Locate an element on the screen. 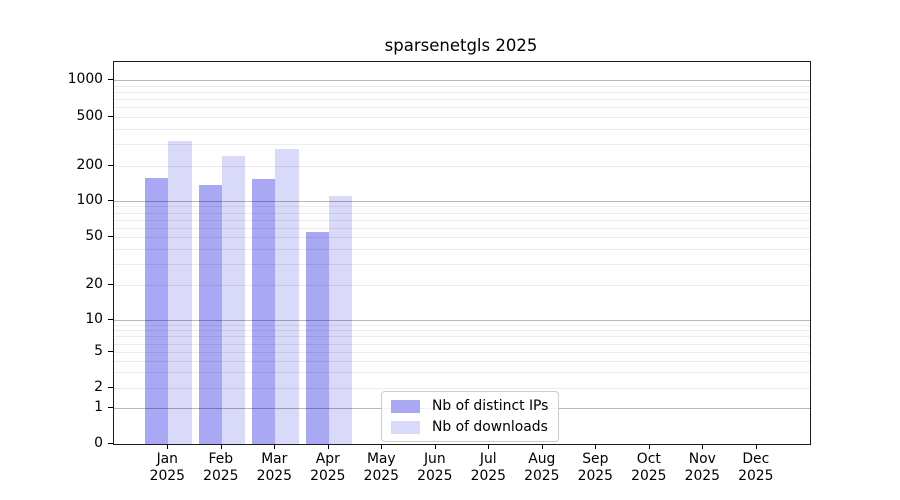  x-tick-label-sep: Sep 2025 is located at coordinates (595, 467).